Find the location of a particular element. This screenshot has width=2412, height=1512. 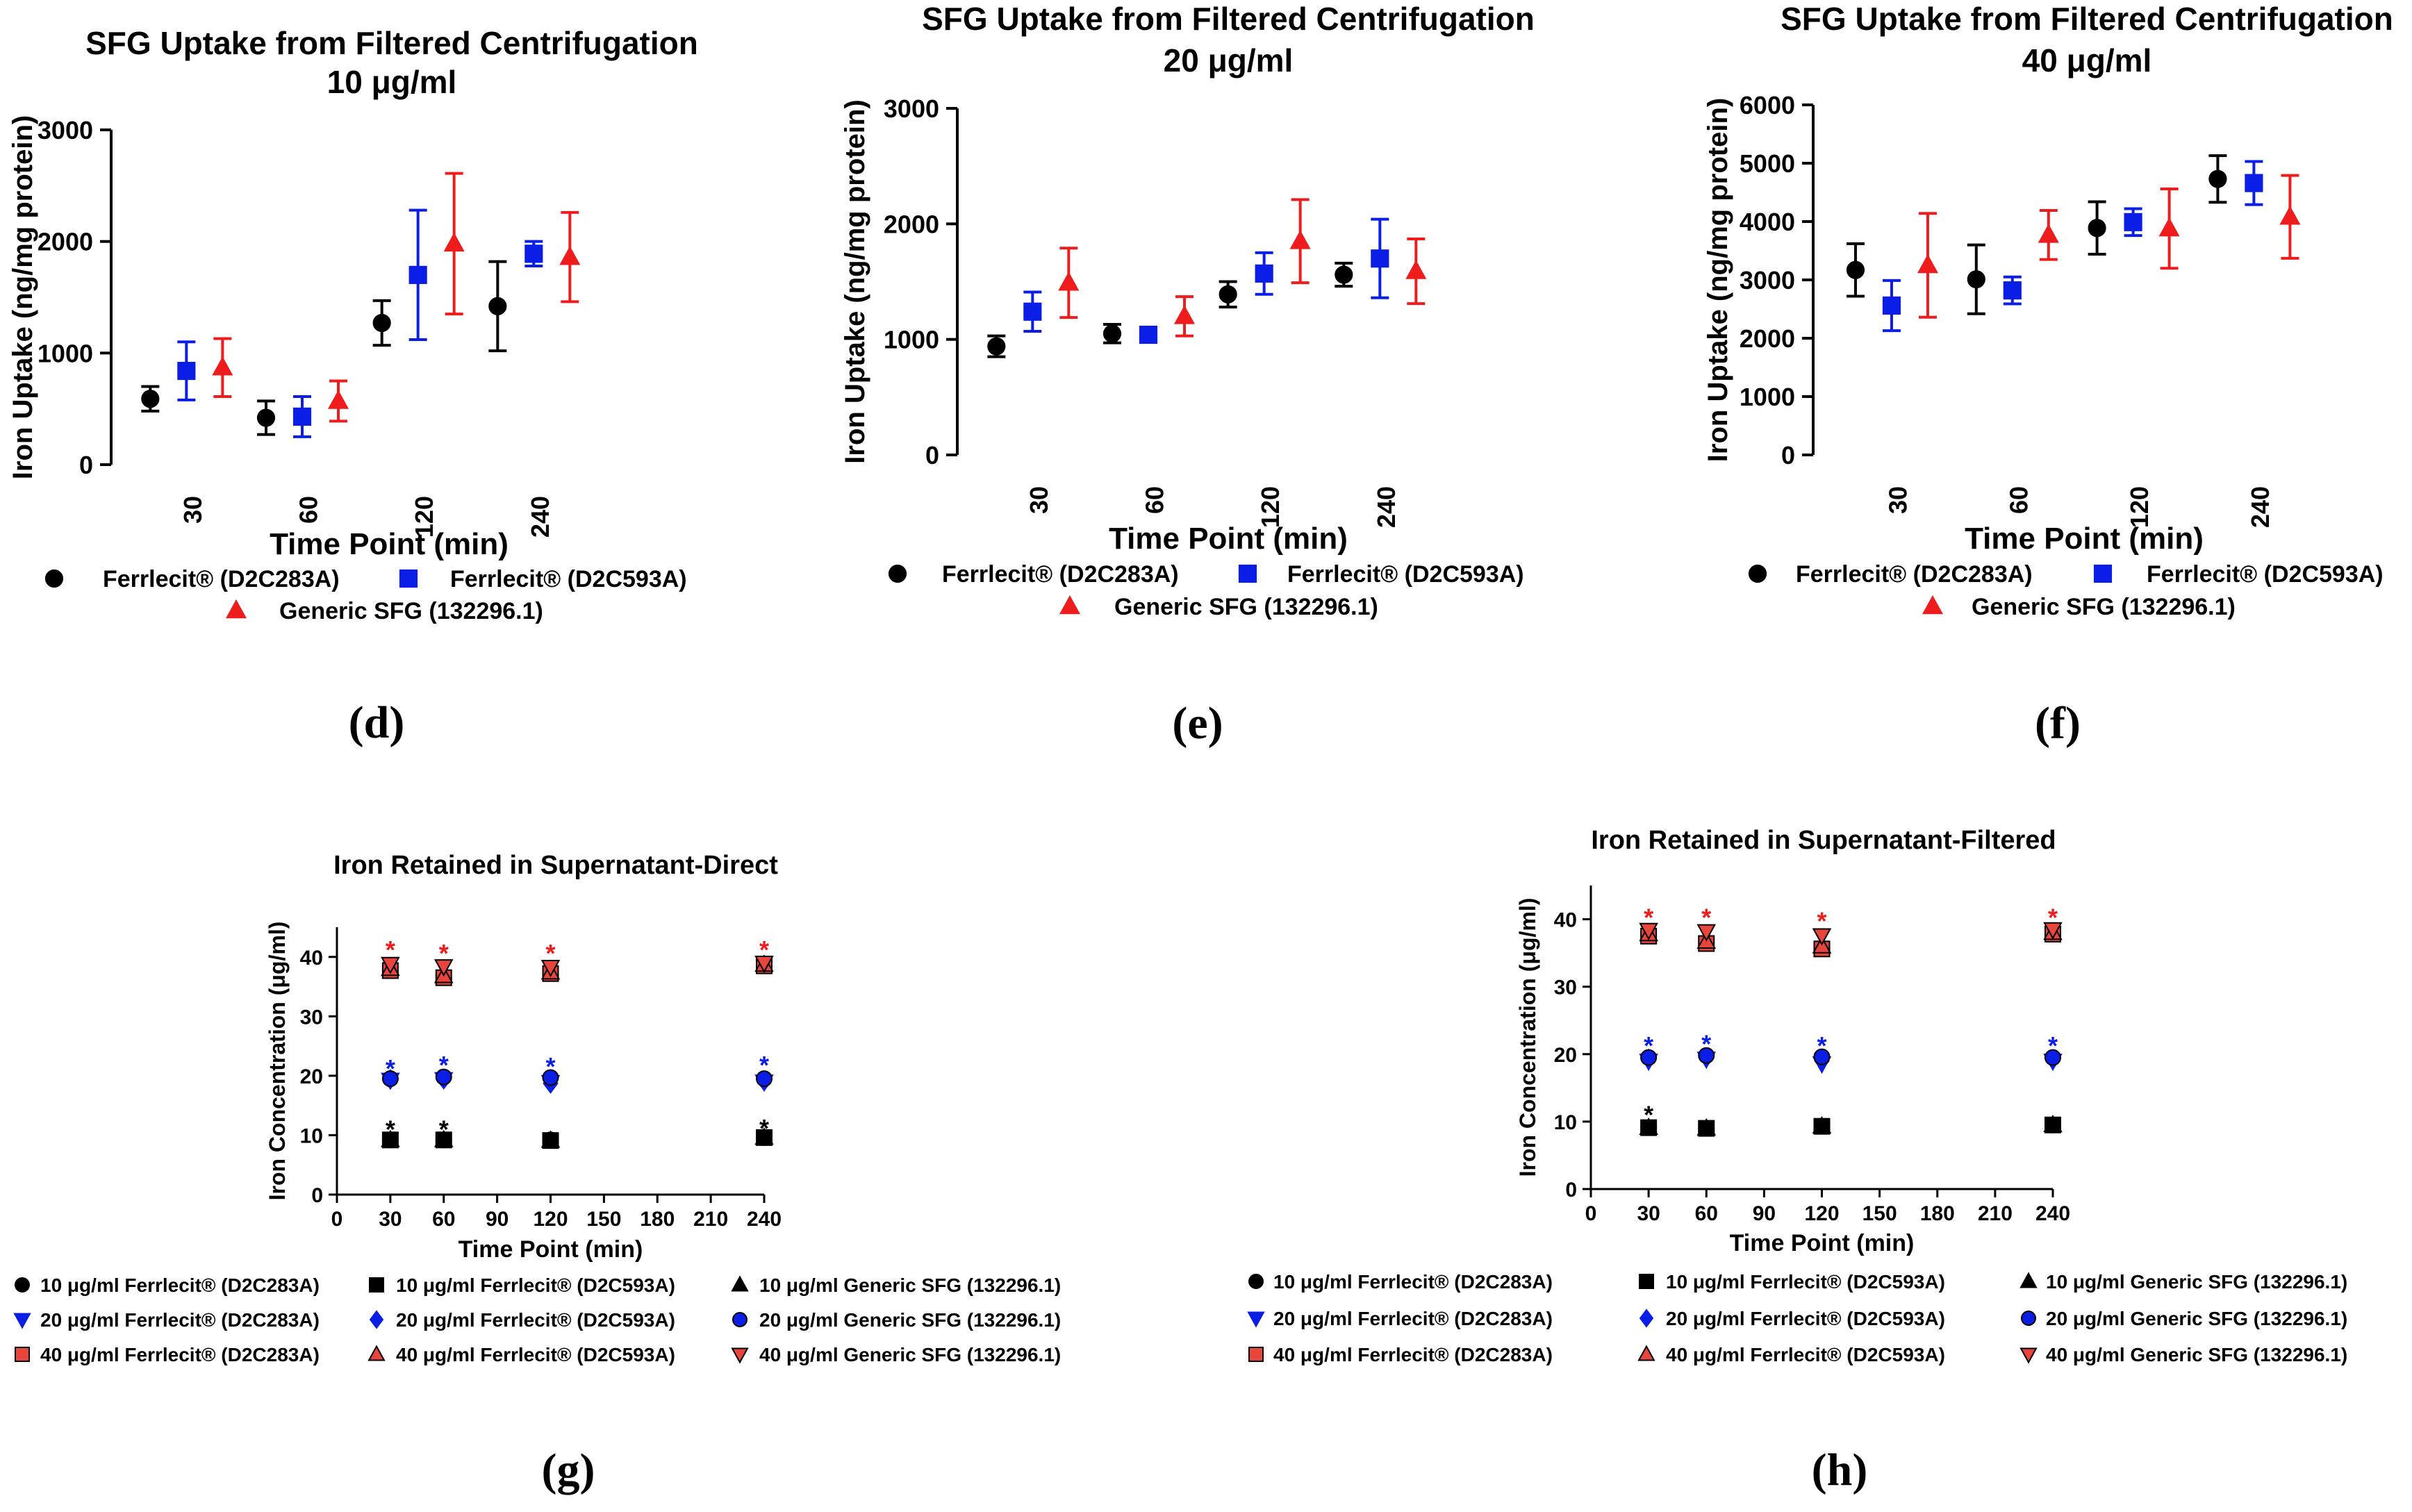

legend-label: 10 μg/ml Ferrlecit® (D2C593A) is located at coordinates (536, 1285).